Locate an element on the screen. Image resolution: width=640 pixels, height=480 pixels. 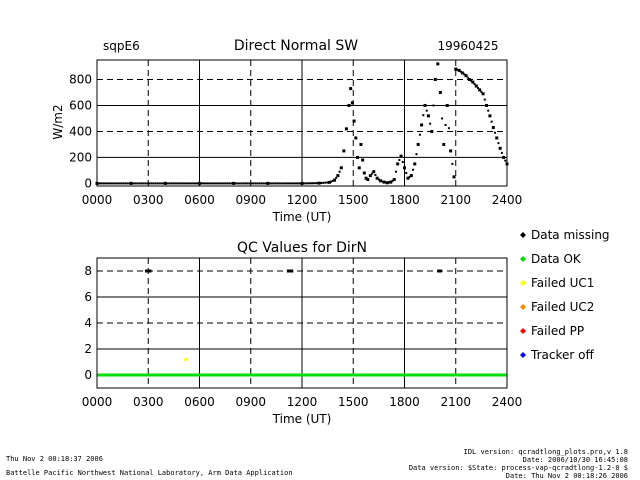
qc-y-tick-label: 8 is located at coordinates (88, 271).